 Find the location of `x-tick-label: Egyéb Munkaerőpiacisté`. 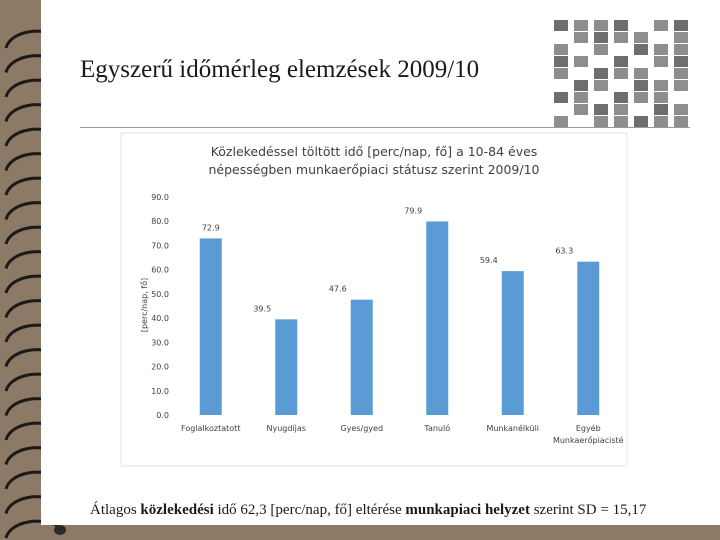

x-tick-label: Egyéb Munkaerőpiacisté is located at coordinates (588, 434).